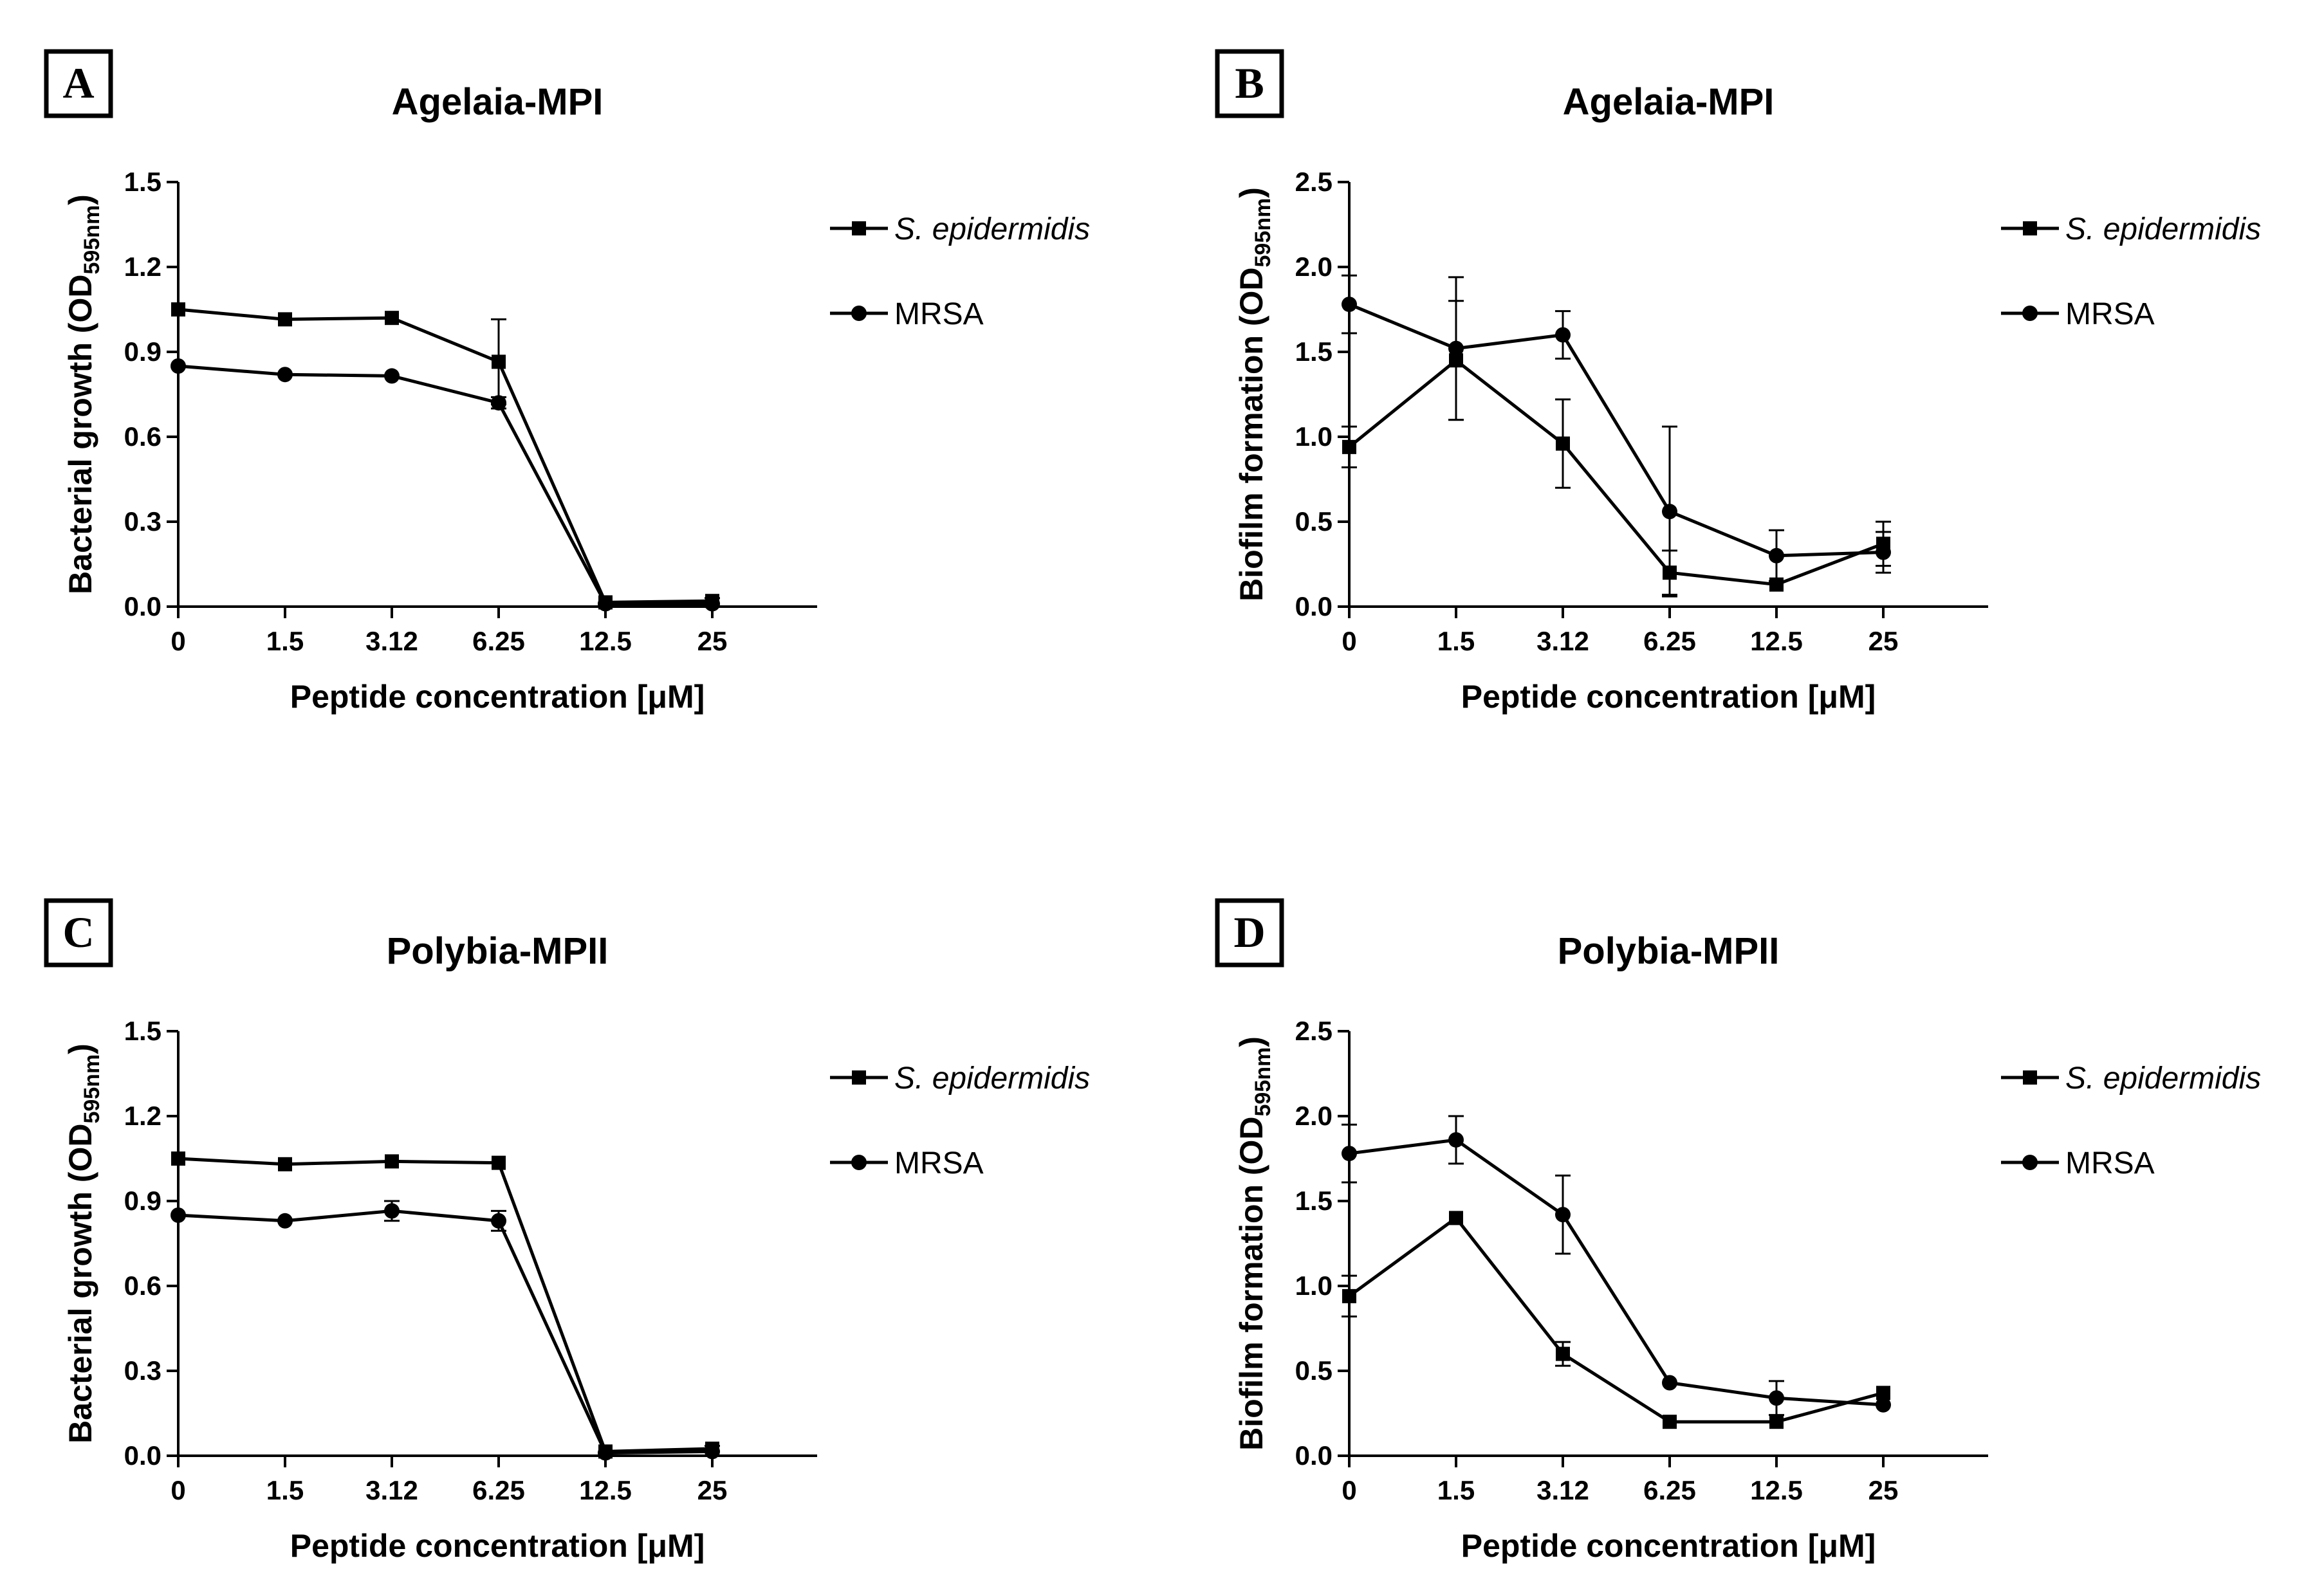  Describe the element at coordinates (83, 1243) in the screenshot. I see `y-axis-title: Bacterial growth (OD595nm)` at that location.